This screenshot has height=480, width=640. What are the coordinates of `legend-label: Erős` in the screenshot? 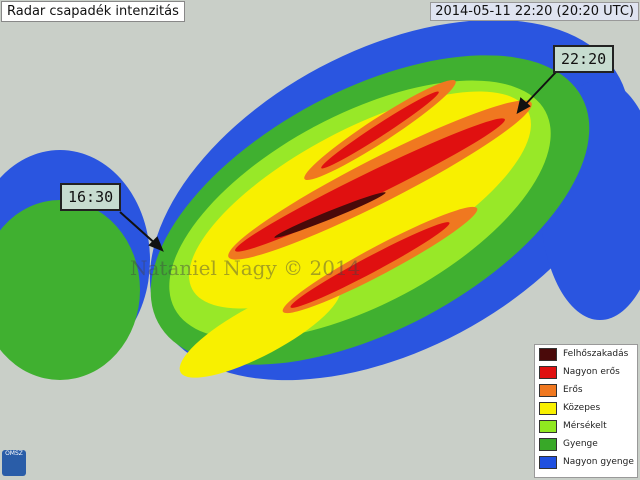 It's located at (573, 390).